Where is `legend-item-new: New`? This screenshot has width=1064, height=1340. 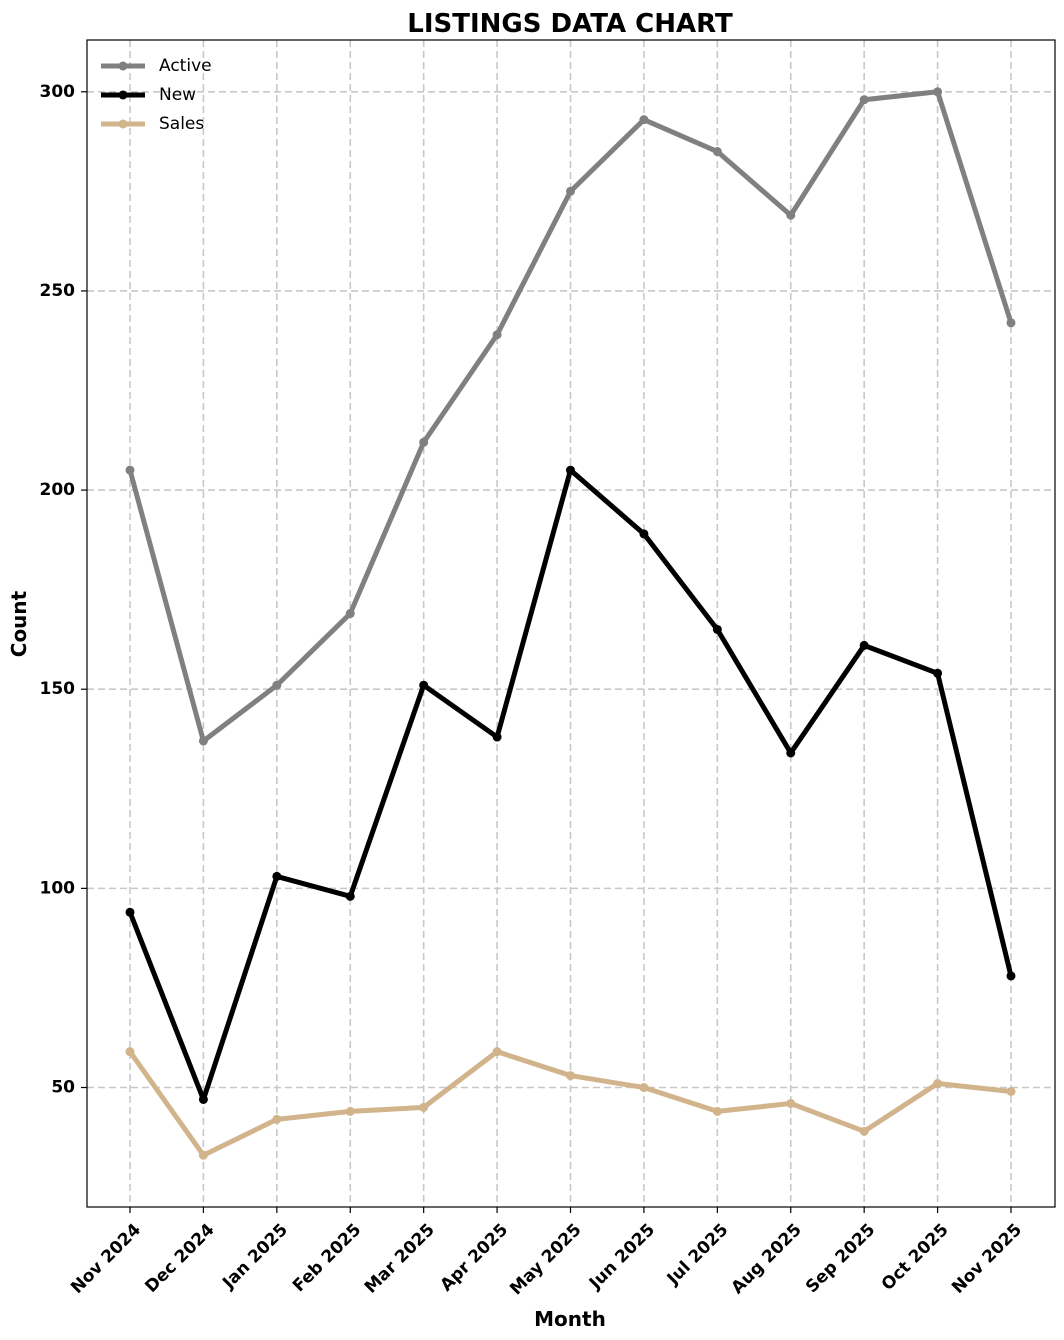 legend-item-new: New is located at coordinates (148, 95).